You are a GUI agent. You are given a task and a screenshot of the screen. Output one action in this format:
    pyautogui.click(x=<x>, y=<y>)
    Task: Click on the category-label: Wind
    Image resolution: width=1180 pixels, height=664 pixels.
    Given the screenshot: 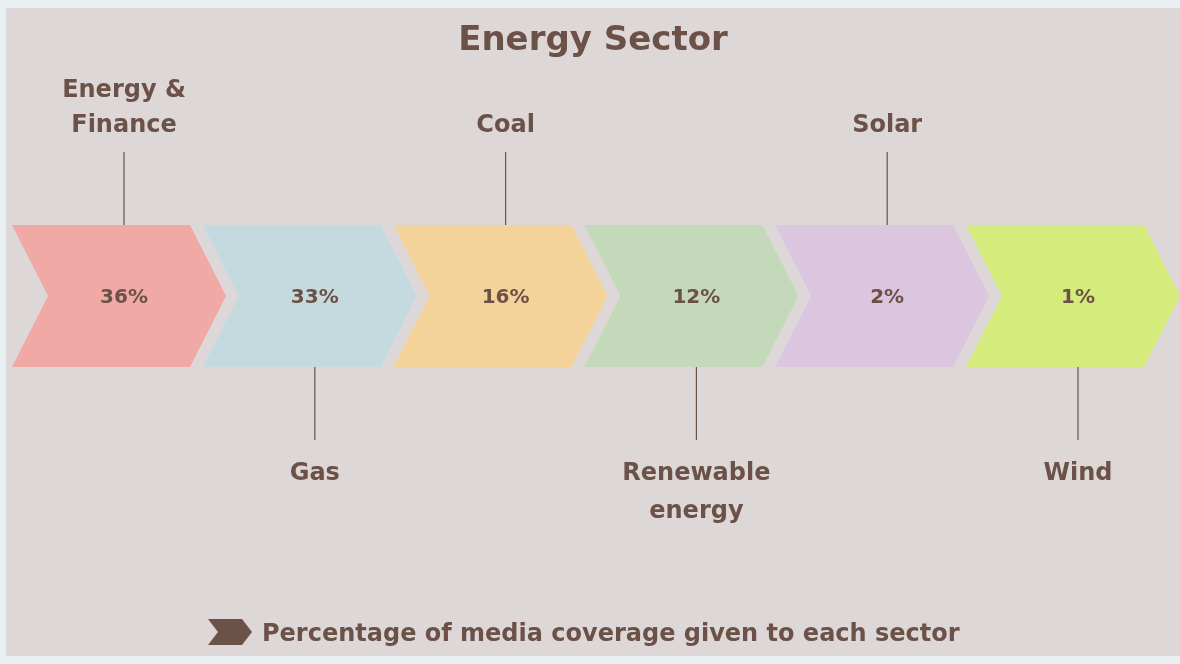 What is the action you would take?
    pyautogui.click(x=1078, y=472)
    